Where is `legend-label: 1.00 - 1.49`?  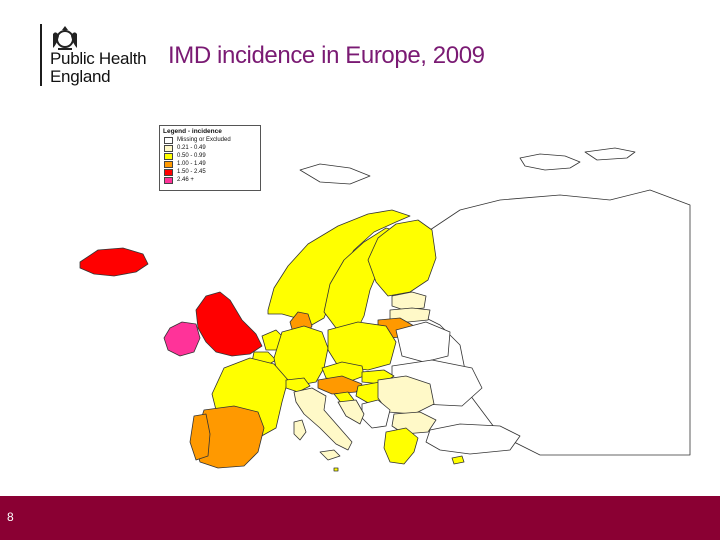 legend-label: 1.00 - 1.49 is located at coordinates (191, 164).